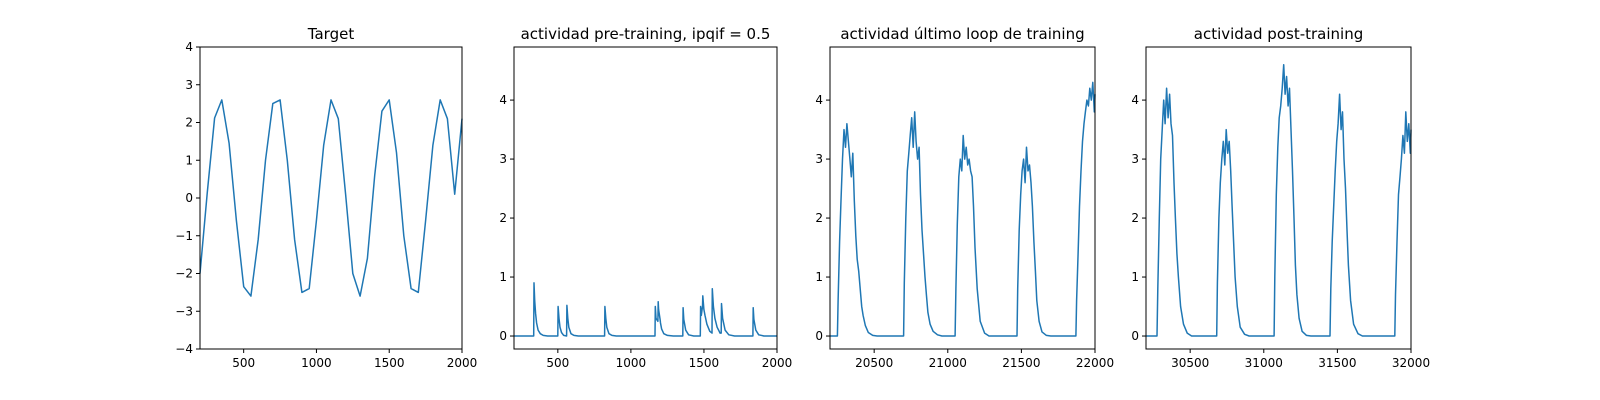 The width and height of the screenshot is (1600, 400). Describe the element at coordinates (1264, 363) in the screenshot. I see `x-tick-label: 31000` at that location.